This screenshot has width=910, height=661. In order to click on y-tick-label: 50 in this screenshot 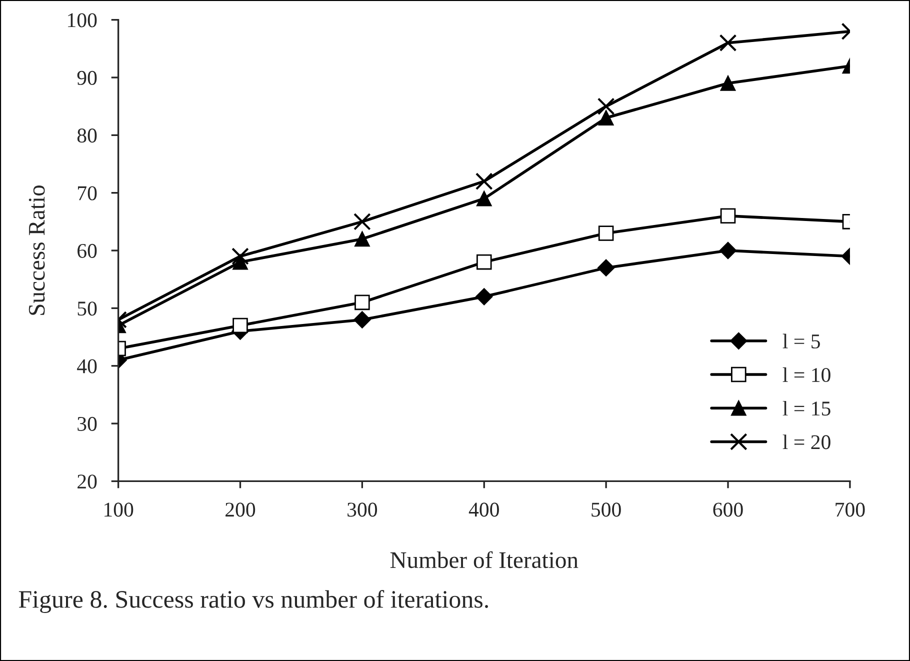, I will do `click(87, 309)`.